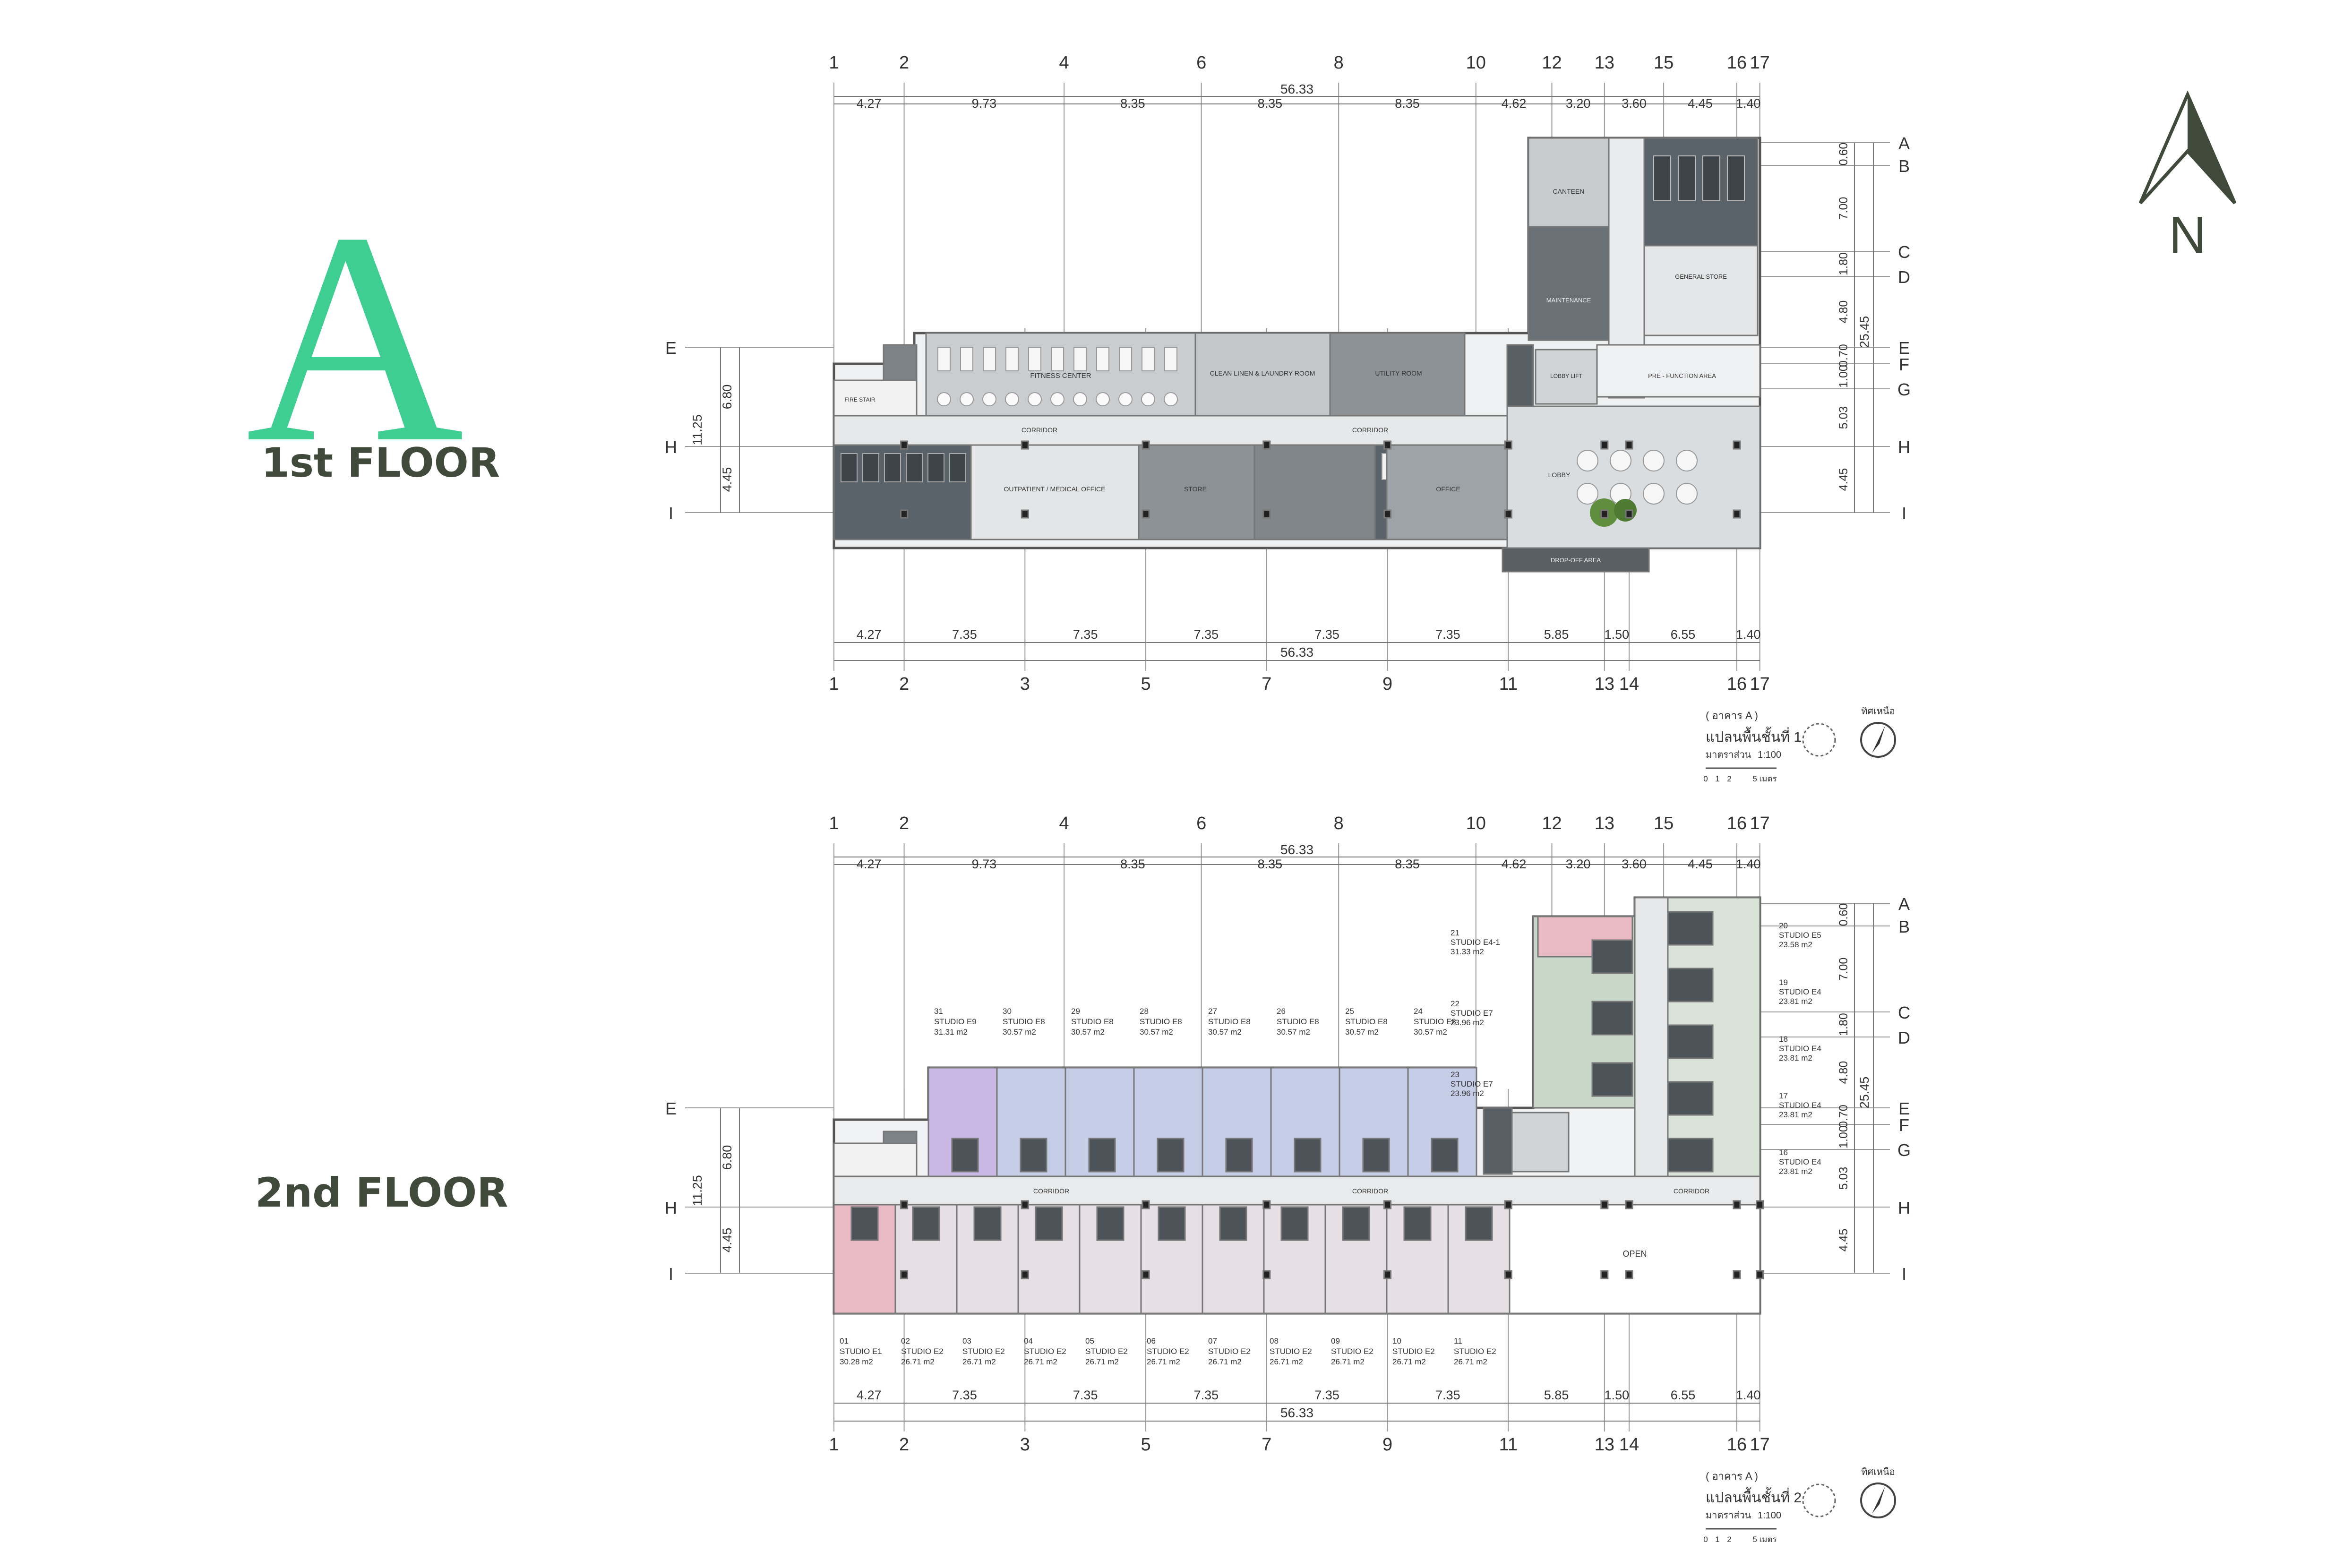  Describe the element at coordinates (1025, 1445) in the screenshot. I see `grid-label-bottom: 3` at that location.